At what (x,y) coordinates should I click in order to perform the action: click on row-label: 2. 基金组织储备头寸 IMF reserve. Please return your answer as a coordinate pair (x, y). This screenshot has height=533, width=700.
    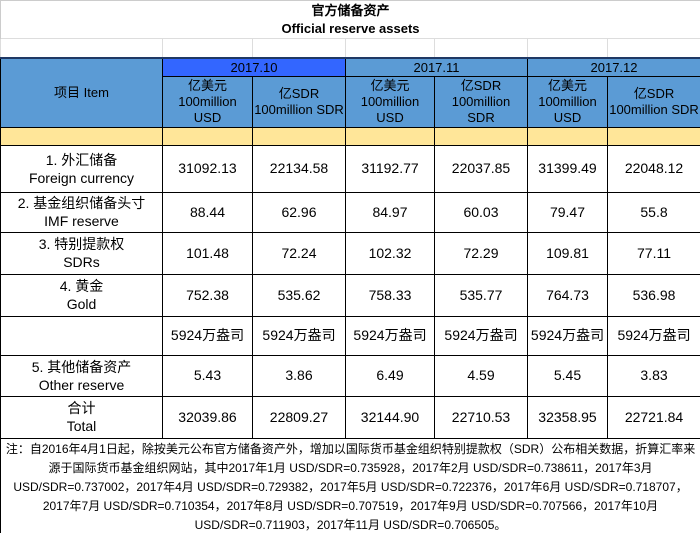
    Looking at the image, I should click on (81, 212).